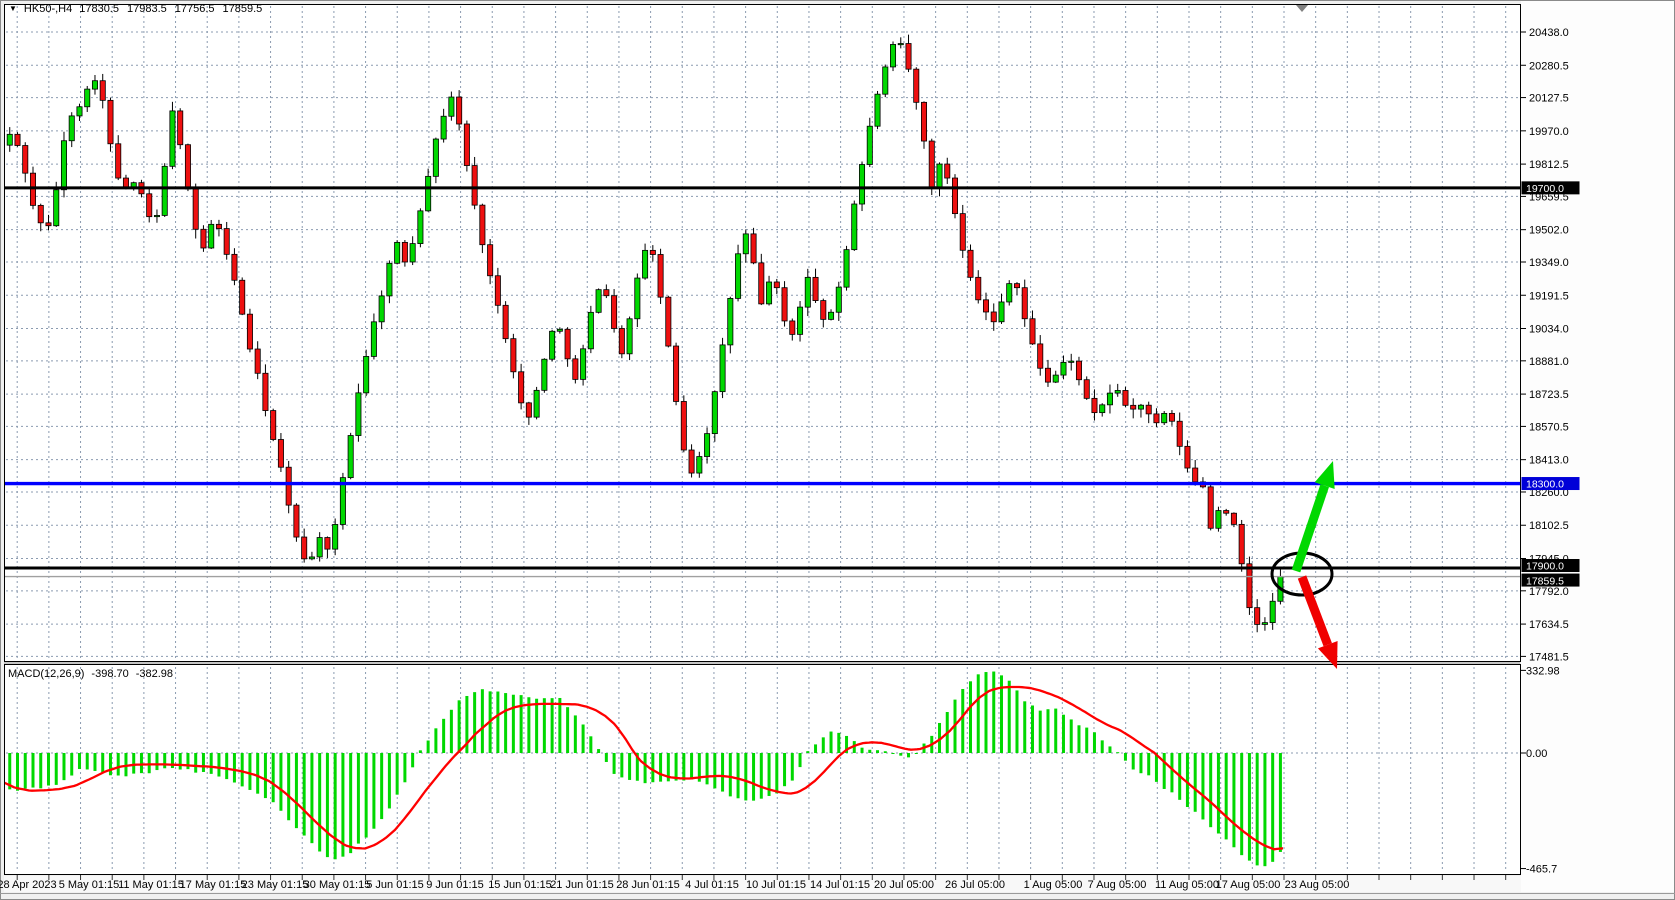 Image resolution: width=1675 pixels, height=900 pixels. Describe the element at coordinates (1549, 592) in the screenshot. I see `price-tick-label: 17792.0` at that location.